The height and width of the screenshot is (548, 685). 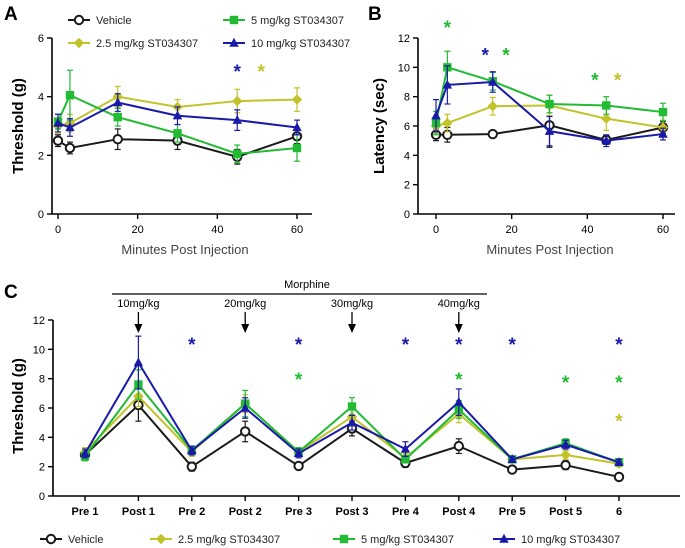 I want to click on legend-label: Vehicle, so click(x=85, y=540).